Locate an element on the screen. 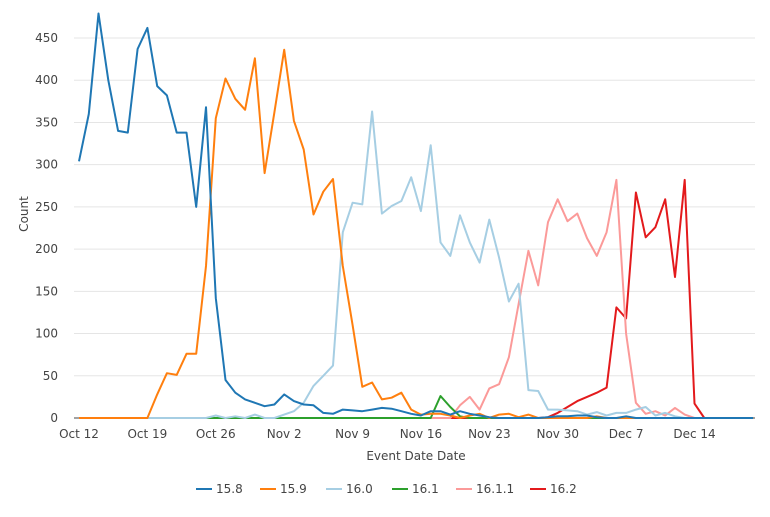 The image size is (770, 517). y-tick-label: 200 is located at coordinates (46, 249).